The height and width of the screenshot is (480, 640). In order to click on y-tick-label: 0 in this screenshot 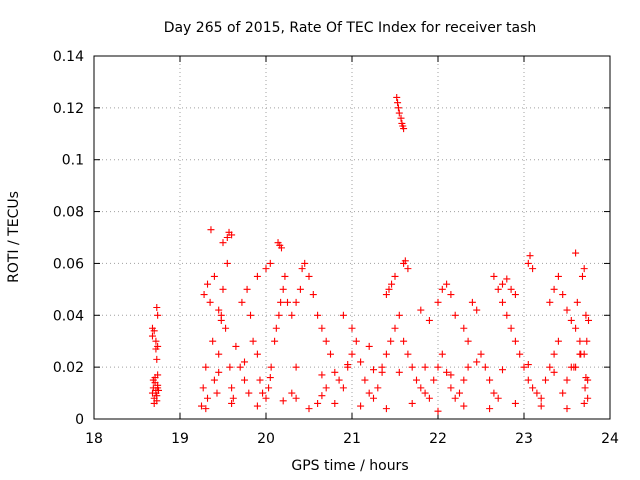, I will do `click(79, 420)`.